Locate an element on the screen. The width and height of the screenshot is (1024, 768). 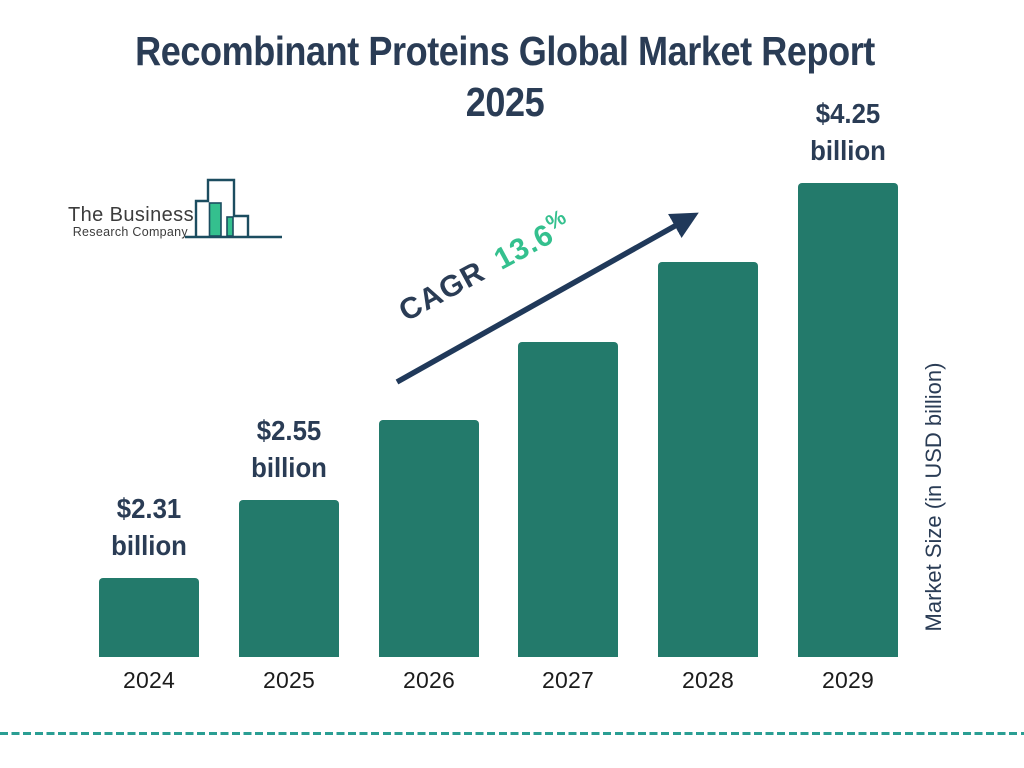
bar-2026 is located at coordinates (429, 538).